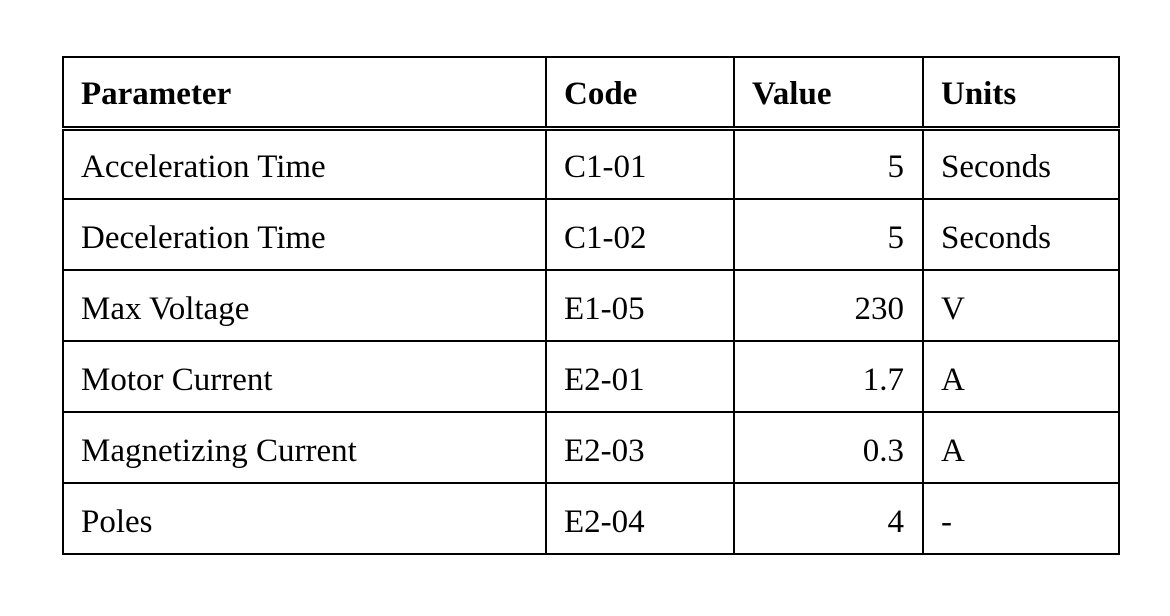  What do you see at coordinates (640, 447) in the screenshot?
I see `cell-code: E2-03` at bounding box center [640, 447].